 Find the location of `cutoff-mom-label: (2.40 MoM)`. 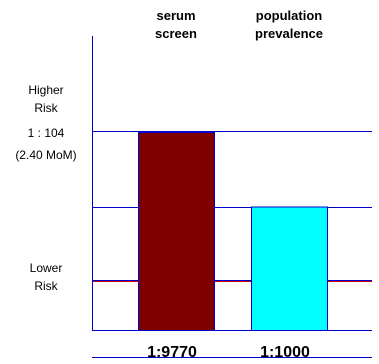

cutoff-mom-label: (2.40 MoM) is located at coordinates (45, 155).